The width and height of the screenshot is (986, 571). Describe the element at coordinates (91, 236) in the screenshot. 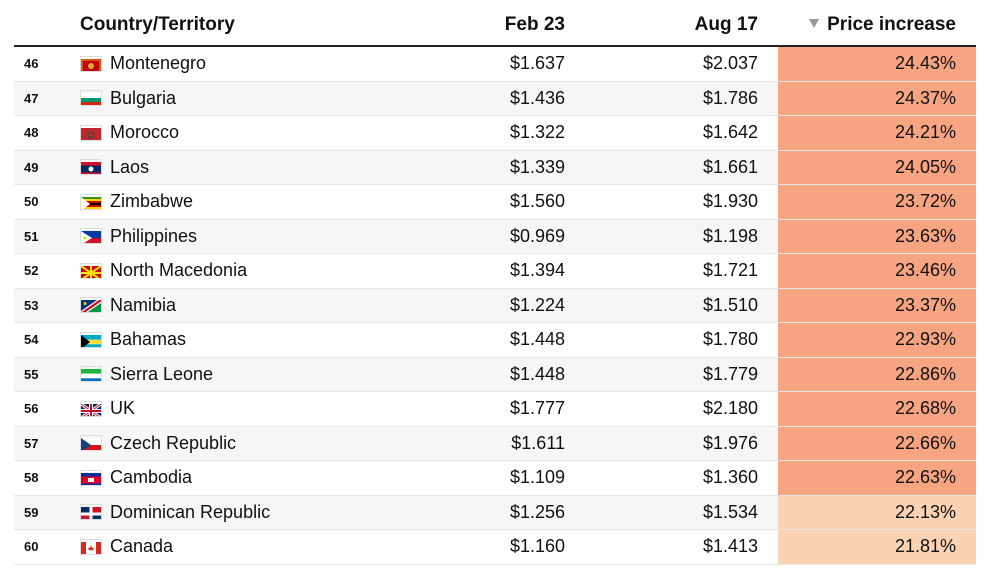

I see `philippines-flag-icon` at that location.